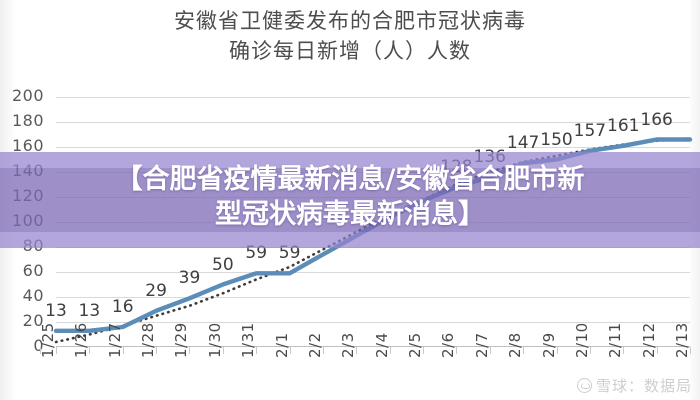 This screenshot has width=700, height=400. What do you see at coordinates (584, 385) in the screenshot?
I see `xueqiu-logo-icon` at bounding box center [584, 385].